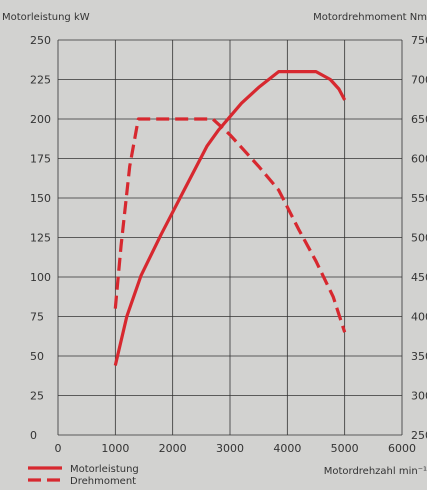  What do you see at coordinates (37, 356) in the screenshot?
I see `y-left-tick-label: 50` at bounding box center [37, 356].